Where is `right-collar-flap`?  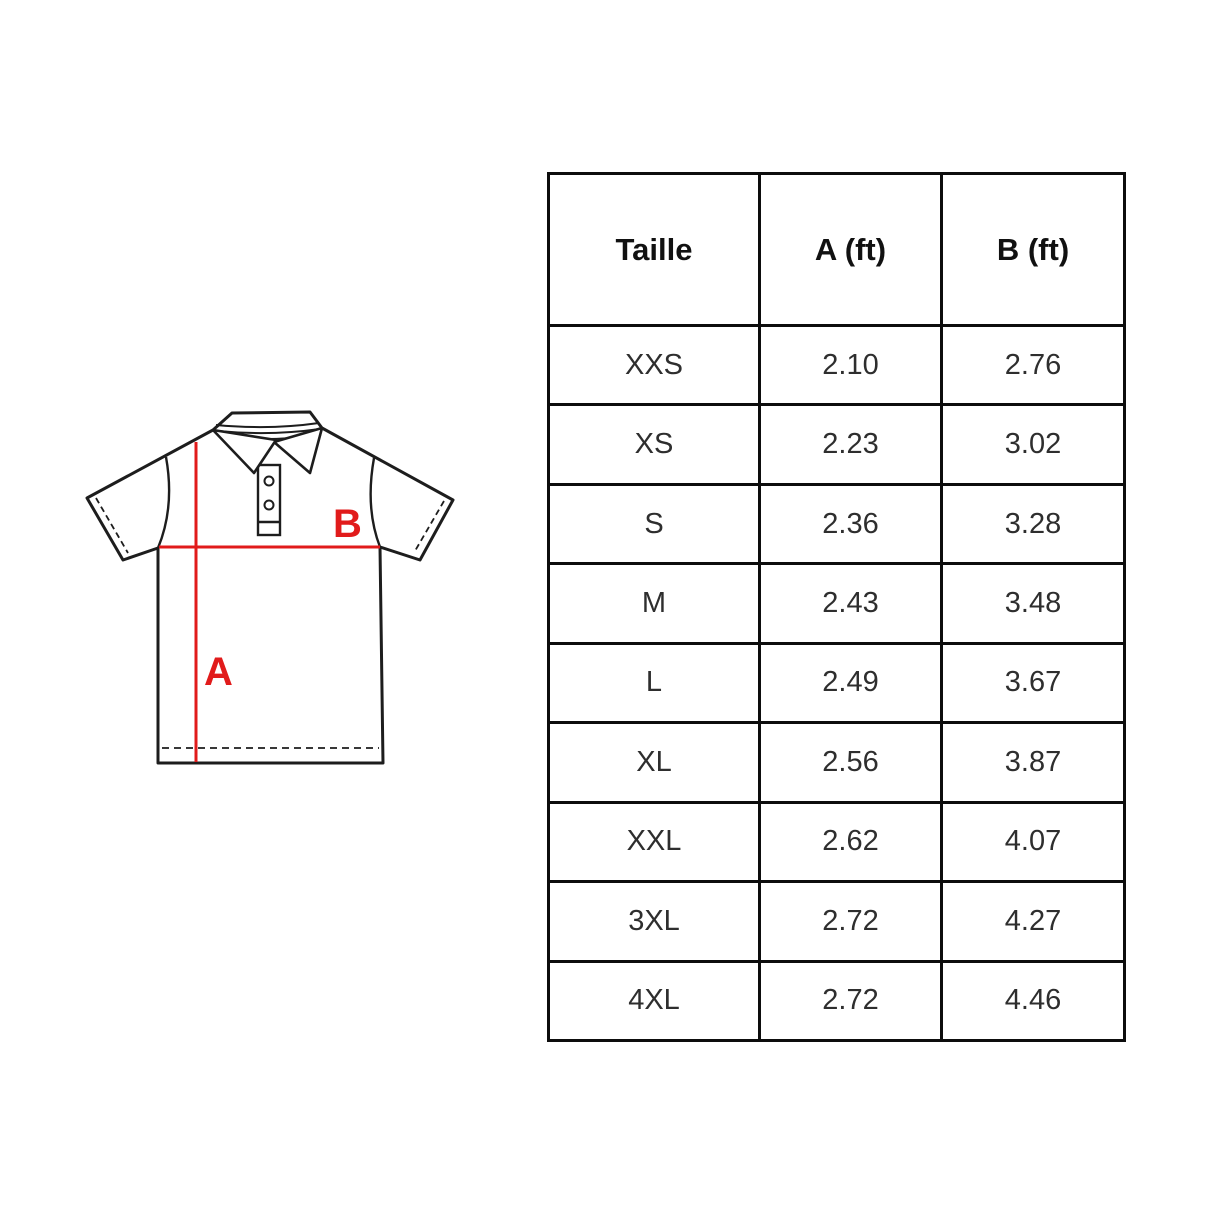 right-collar-flap is located at coordinates (298, 450).